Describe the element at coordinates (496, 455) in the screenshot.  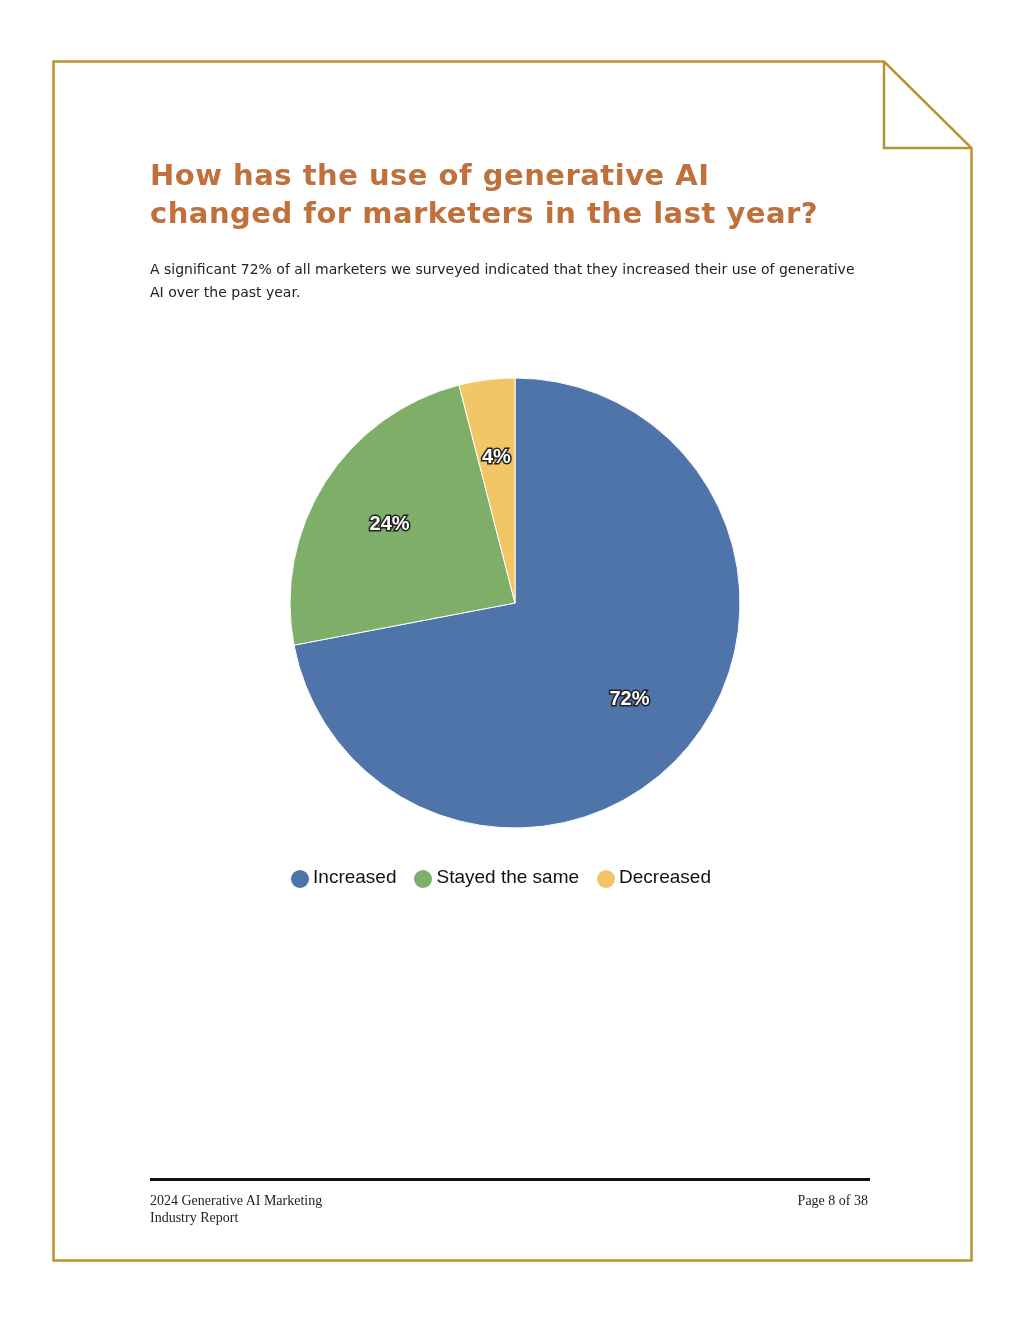
I see `data-label: 4%` at that location.